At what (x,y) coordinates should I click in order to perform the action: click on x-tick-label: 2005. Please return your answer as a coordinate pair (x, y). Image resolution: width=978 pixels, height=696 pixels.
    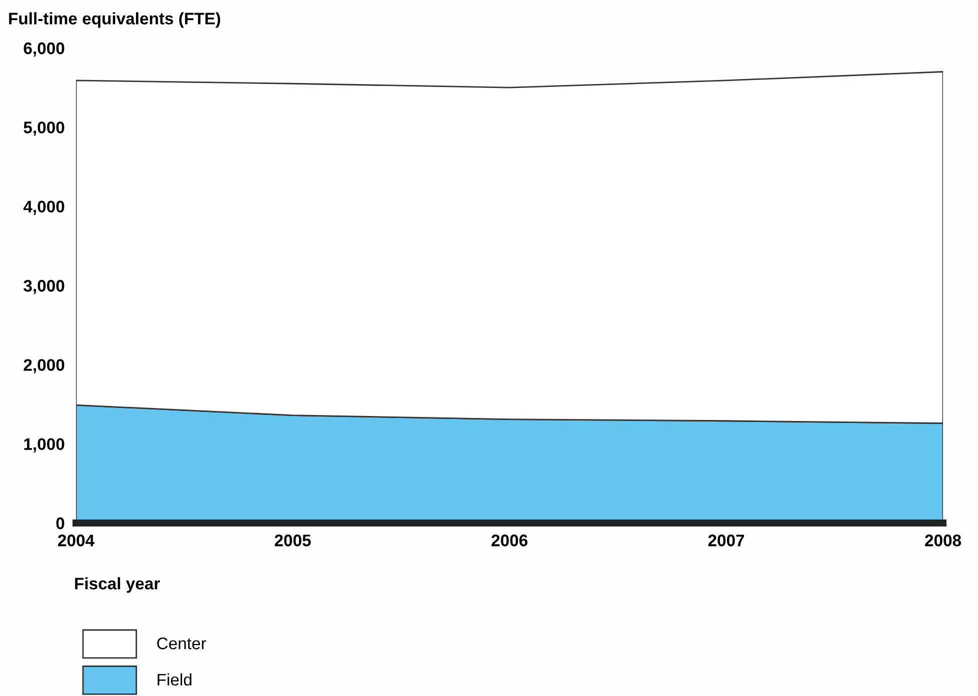
    Looking at the image, I should click on (292, 540).